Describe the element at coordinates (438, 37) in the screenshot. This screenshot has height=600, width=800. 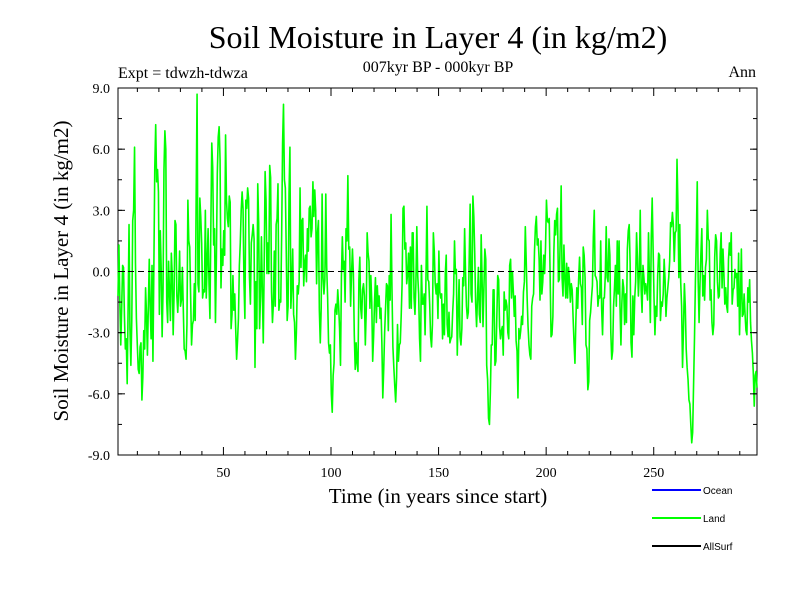
I see `chart-title: Soil Moisture in Layer 4 (in kg/m2)` at that location.